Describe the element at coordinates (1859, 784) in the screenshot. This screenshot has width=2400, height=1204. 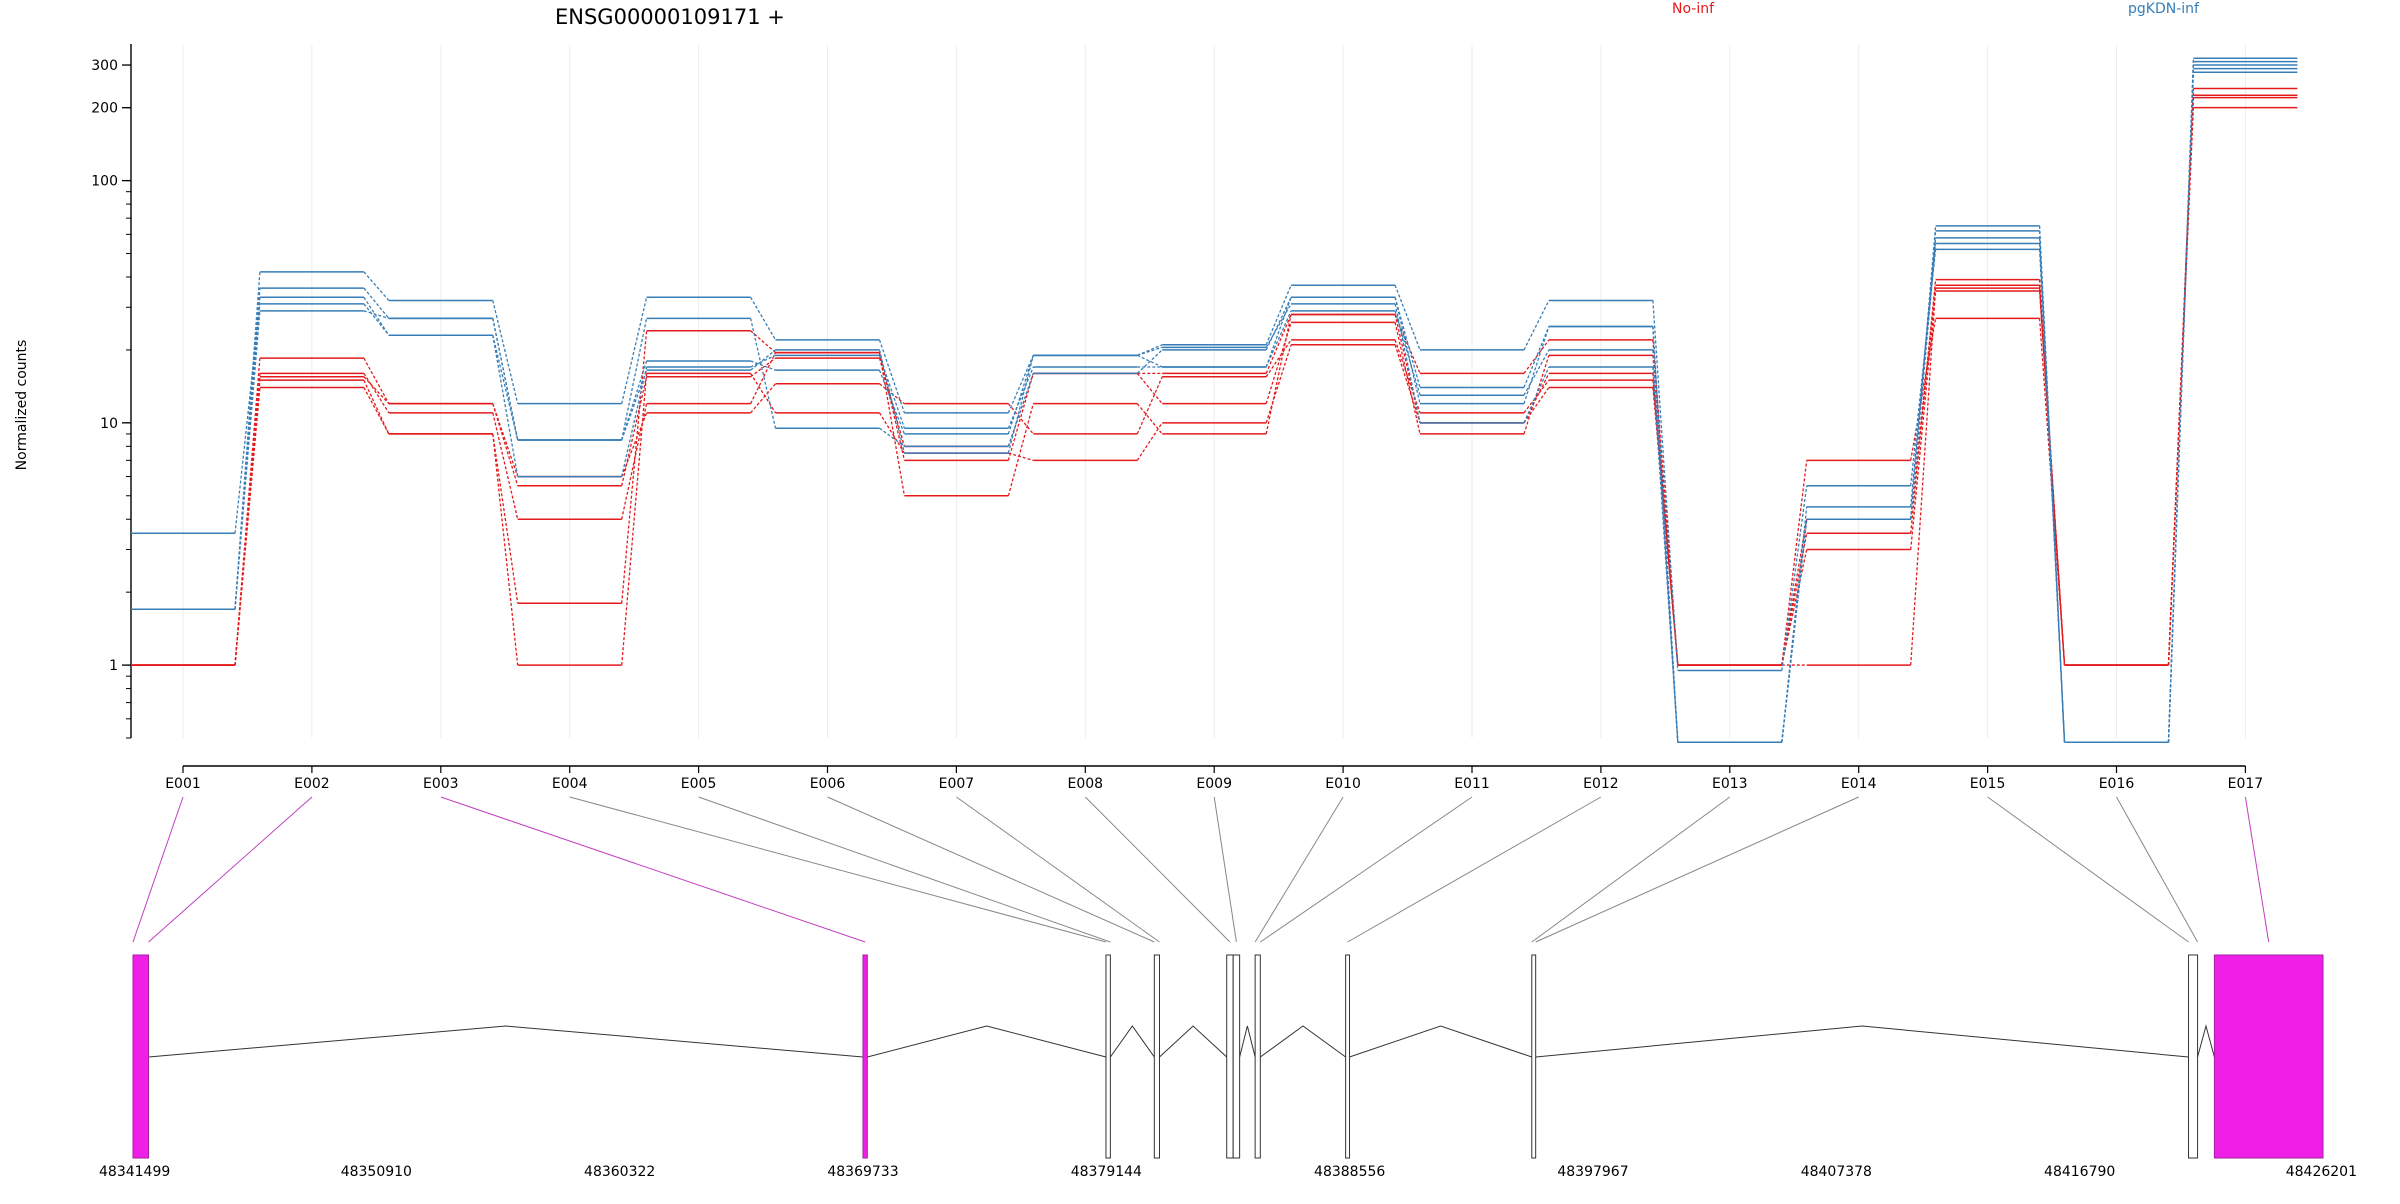
I see `x-tick-label: E014` at that location.